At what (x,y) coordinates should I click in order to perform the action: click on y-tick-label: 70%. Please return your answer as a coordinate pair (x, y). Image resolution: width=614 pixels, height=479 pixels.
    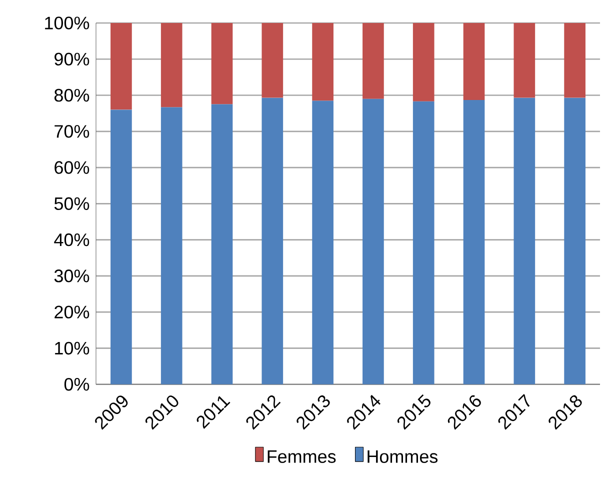
    Looking at the image, I should click on (72, 131).